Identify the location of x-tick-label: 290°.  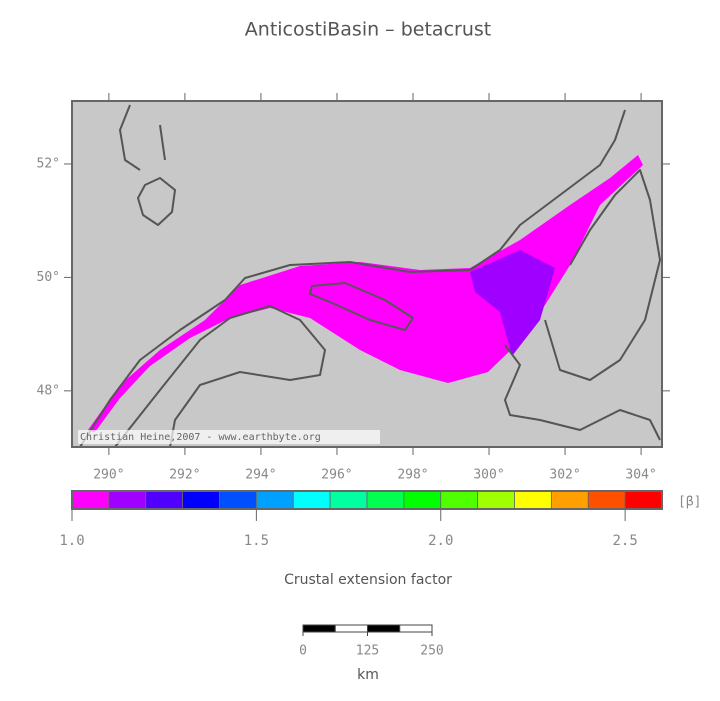
(108, 475).